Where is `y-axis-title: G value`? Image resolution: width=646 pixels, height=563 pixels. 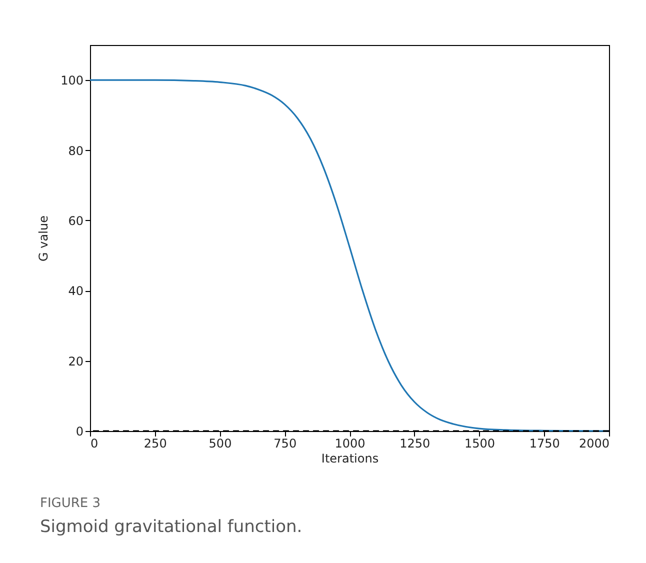
y-axis-title: G value is located at coordinates (43, 239).